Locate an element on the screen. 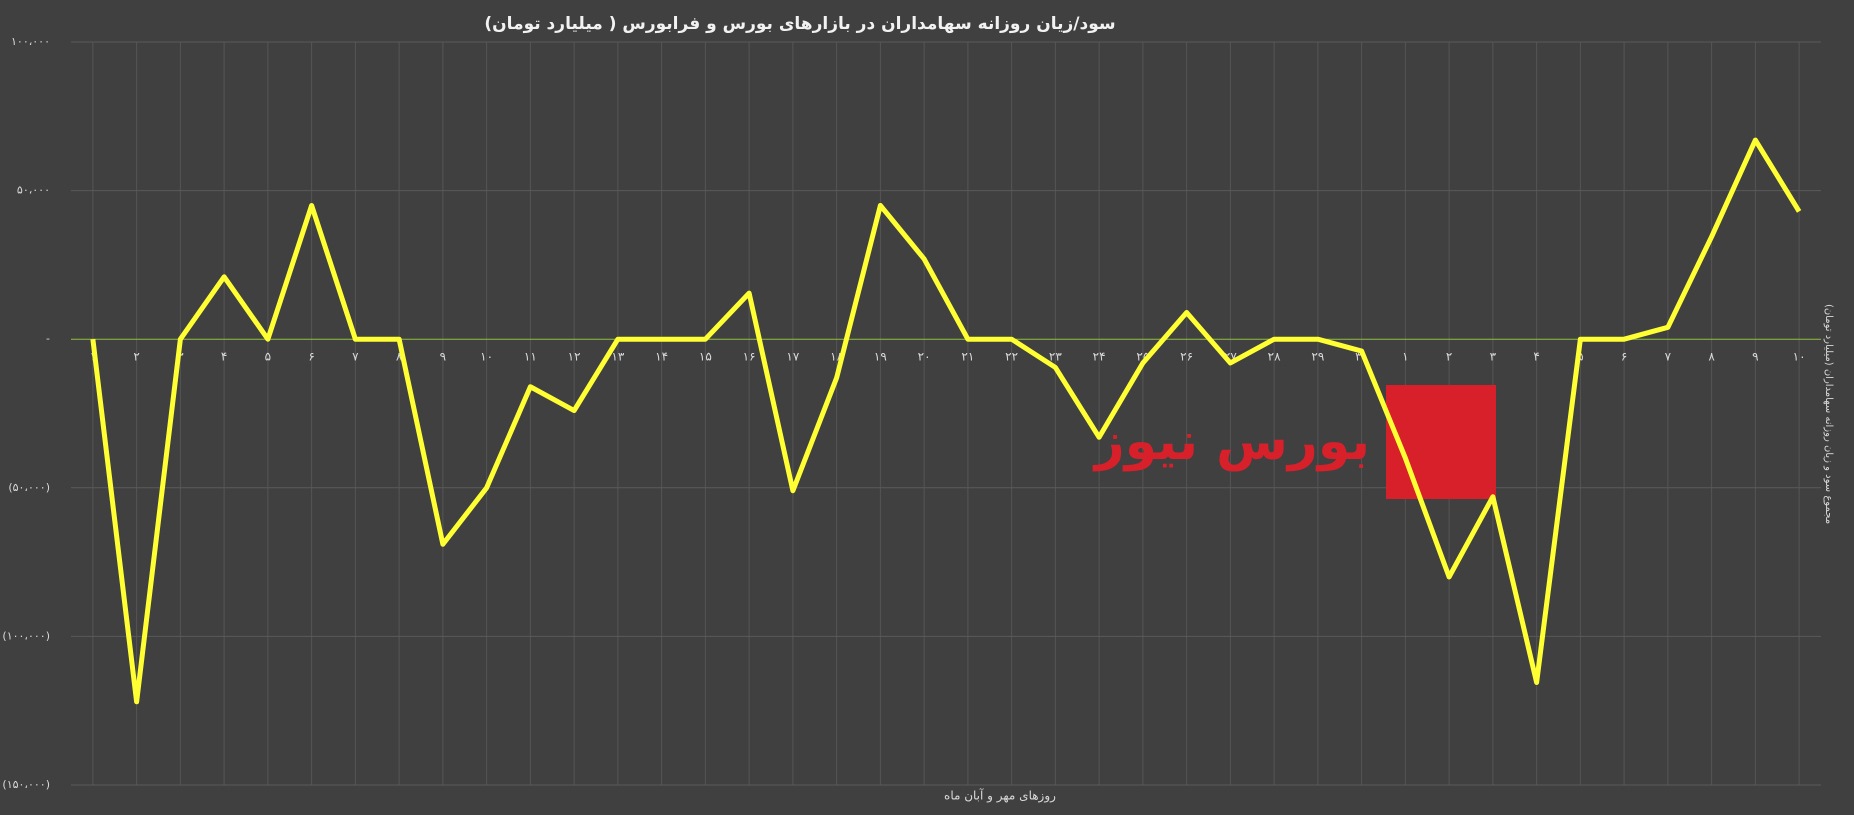  y-tick-label: ۵۰،۰۰۰ is located at coordinates (33, 190).